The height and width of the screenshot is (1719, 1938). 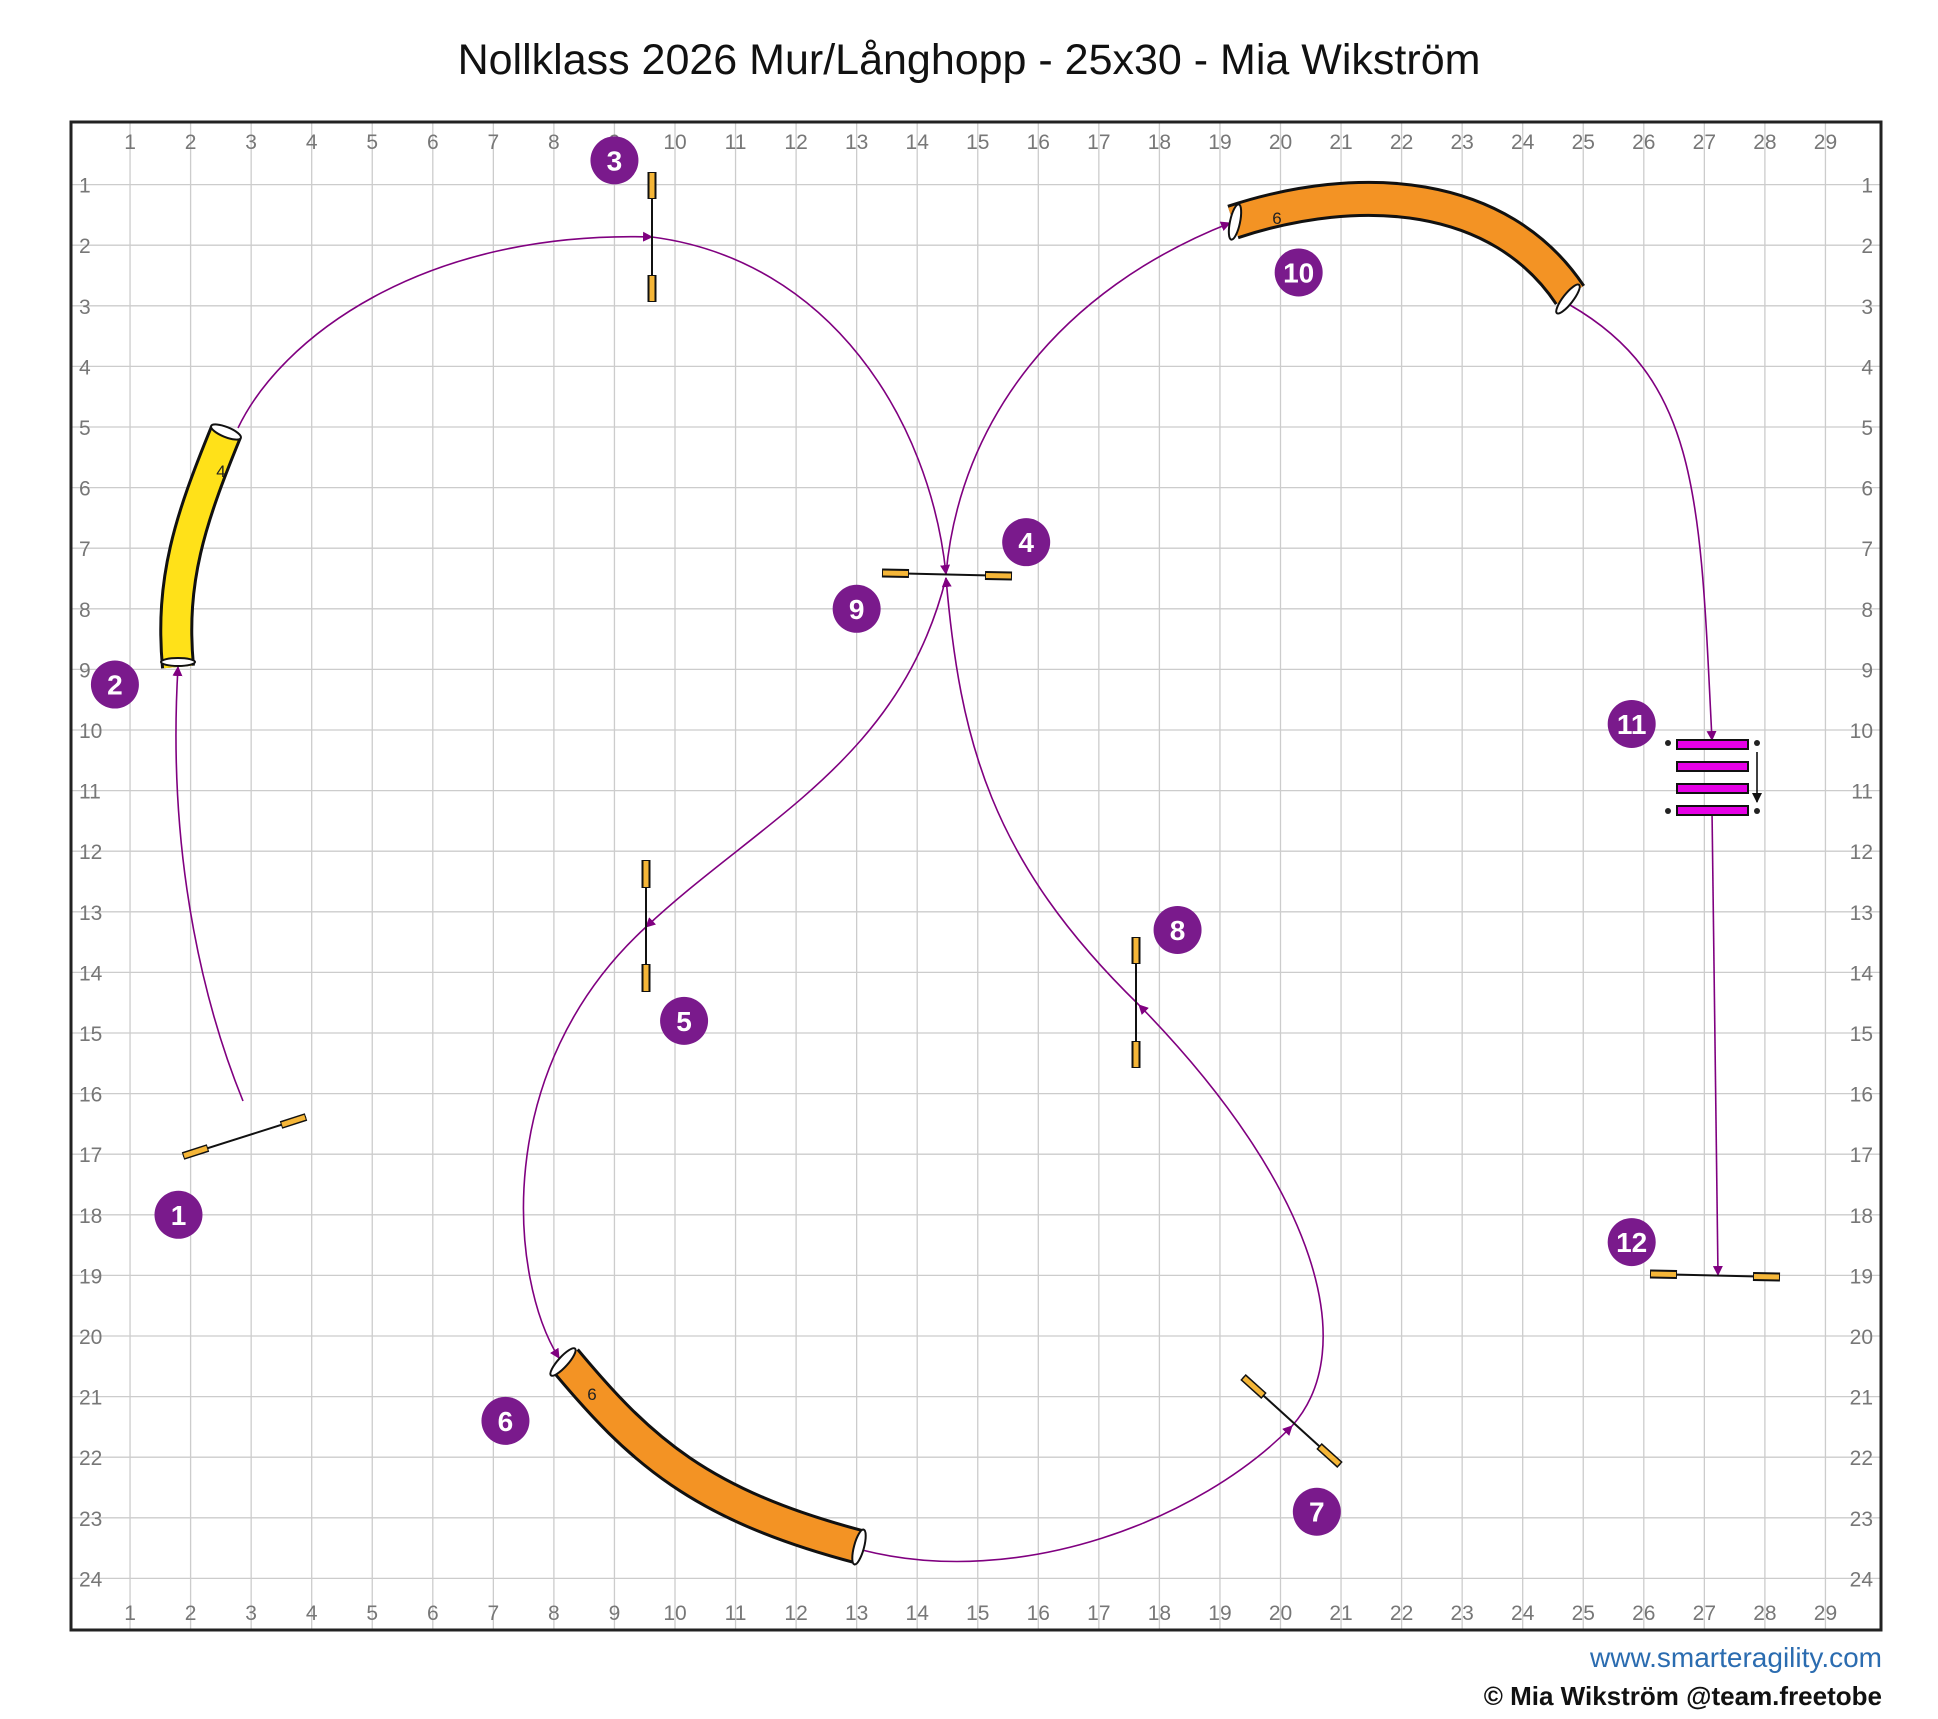 What do you see at coordinates (1583, 142) in the screenshot?
I see `x-axis-label-top: 25` at bounding box center [1583, 142].